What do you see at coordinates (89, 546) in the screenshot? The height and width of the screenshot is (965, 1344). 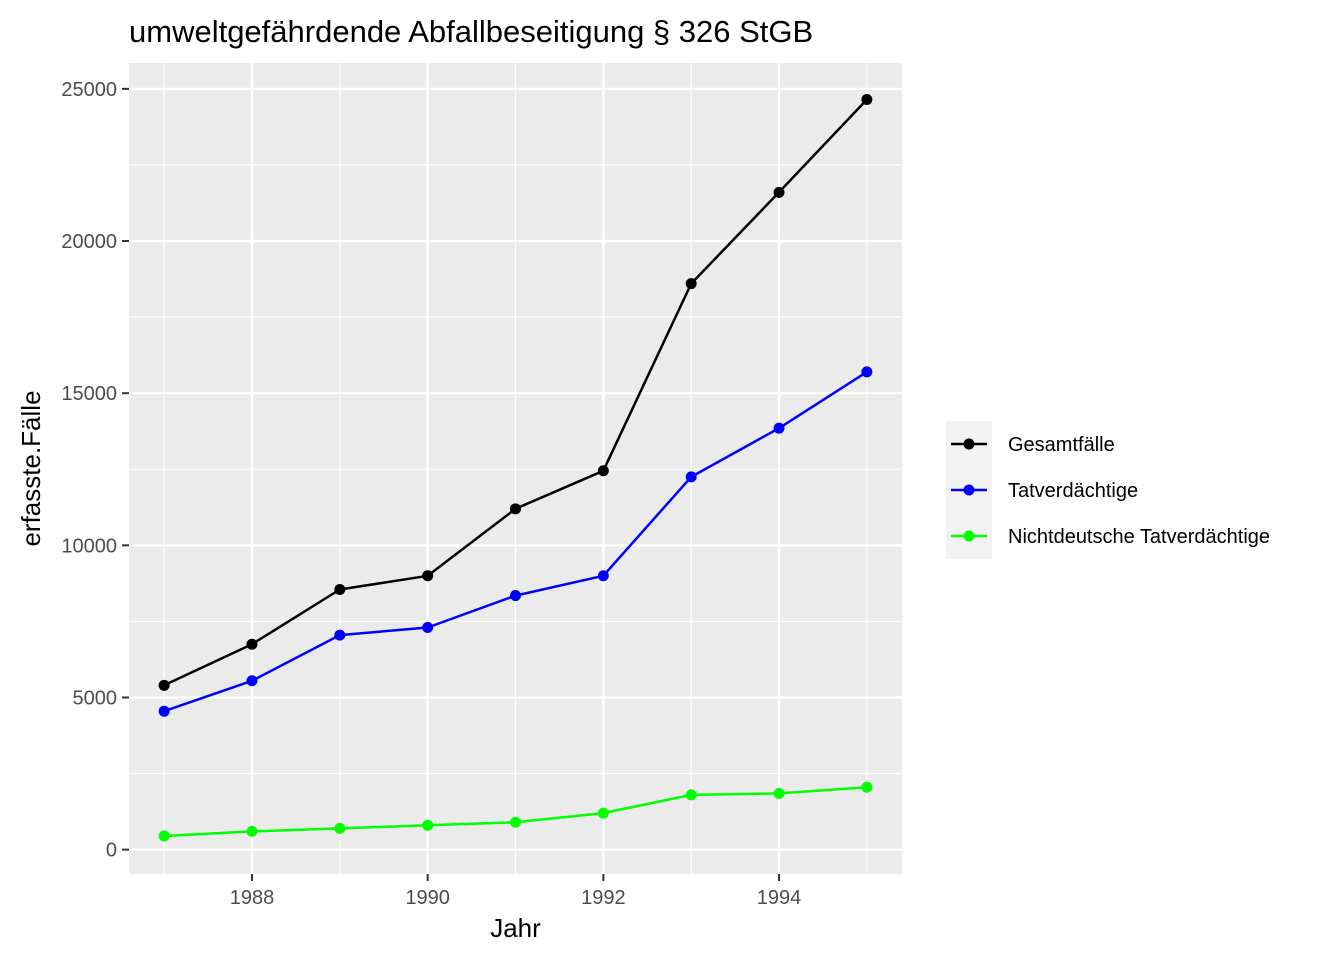 I see `y-tick-label: 10000` at bounding box center [89, 546].